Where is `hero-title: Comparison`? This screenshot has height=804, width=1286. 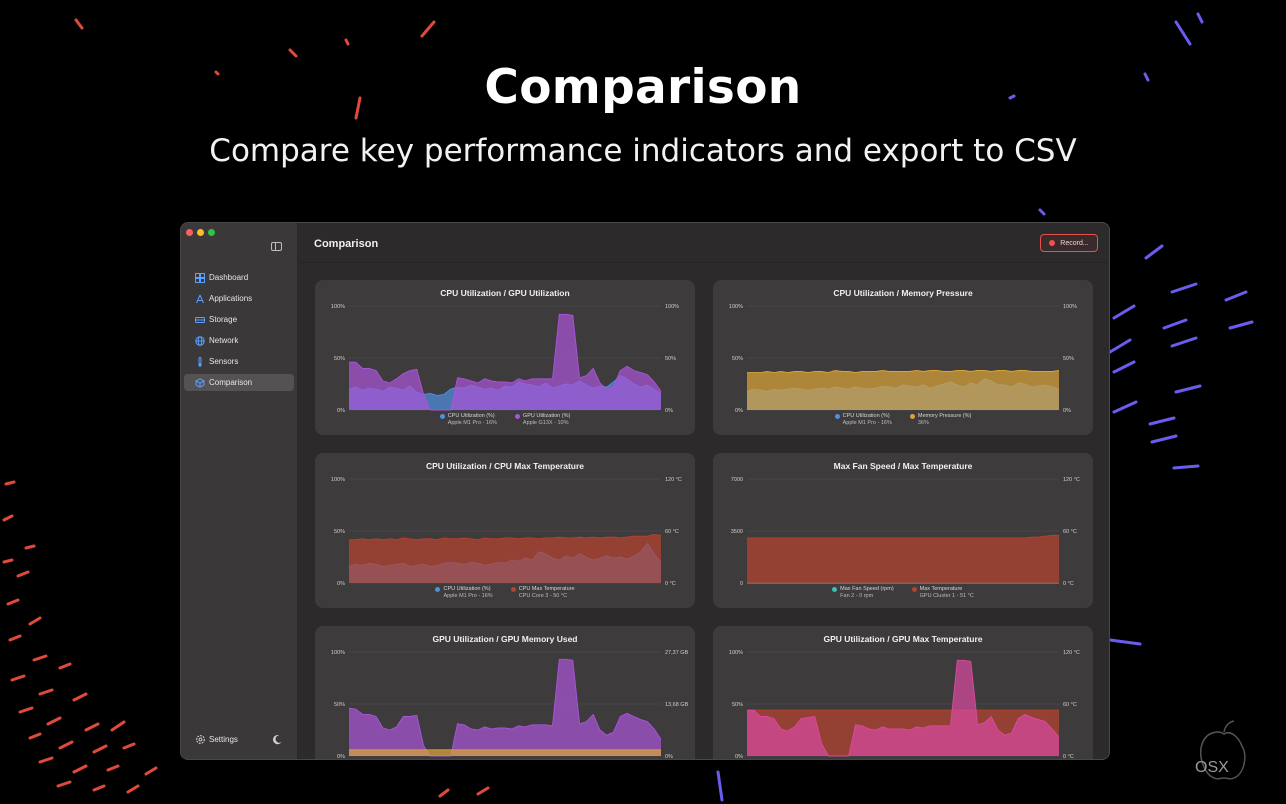 hero-title: Comparison is located at coordinates (643, 87).